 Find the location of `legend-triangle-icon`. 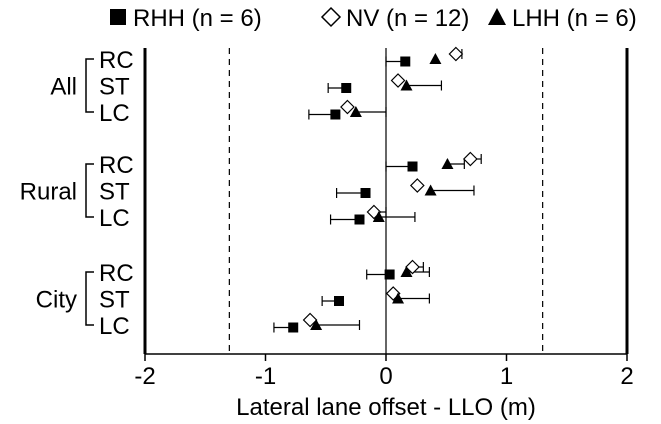

legend-triangle-icon is located at coordinates (497, 16).